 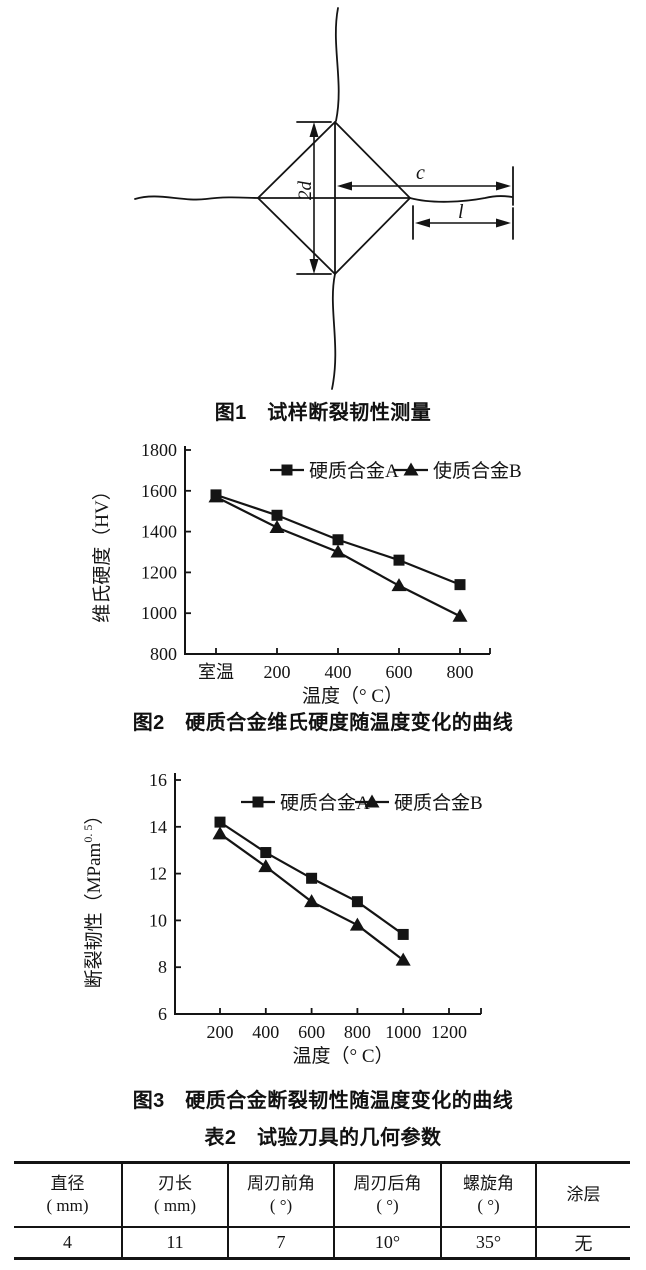 I want to click on y-tick-label: 10, so click(x=158, y=920).